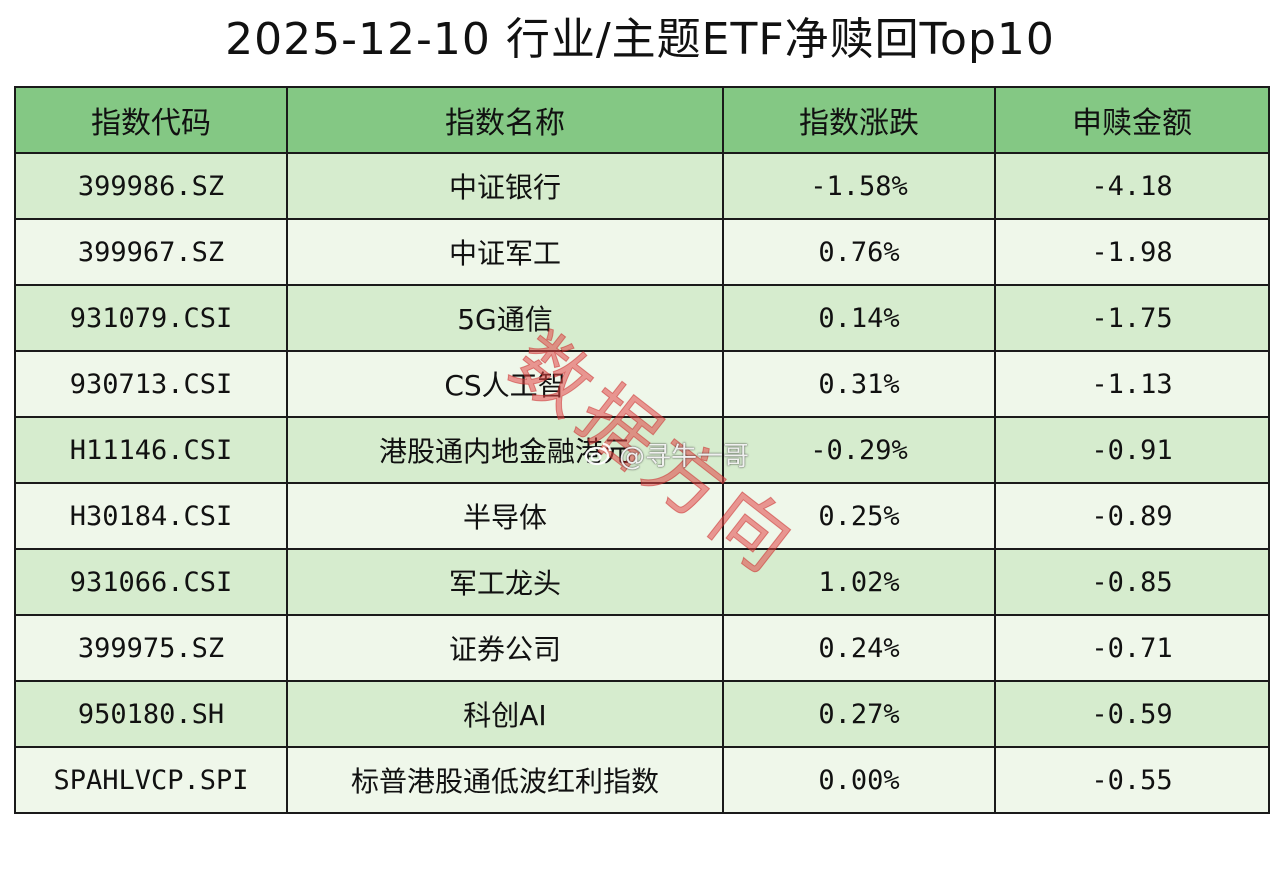  I want to click on index-name-cell: 中证银行, so click(505, 186).